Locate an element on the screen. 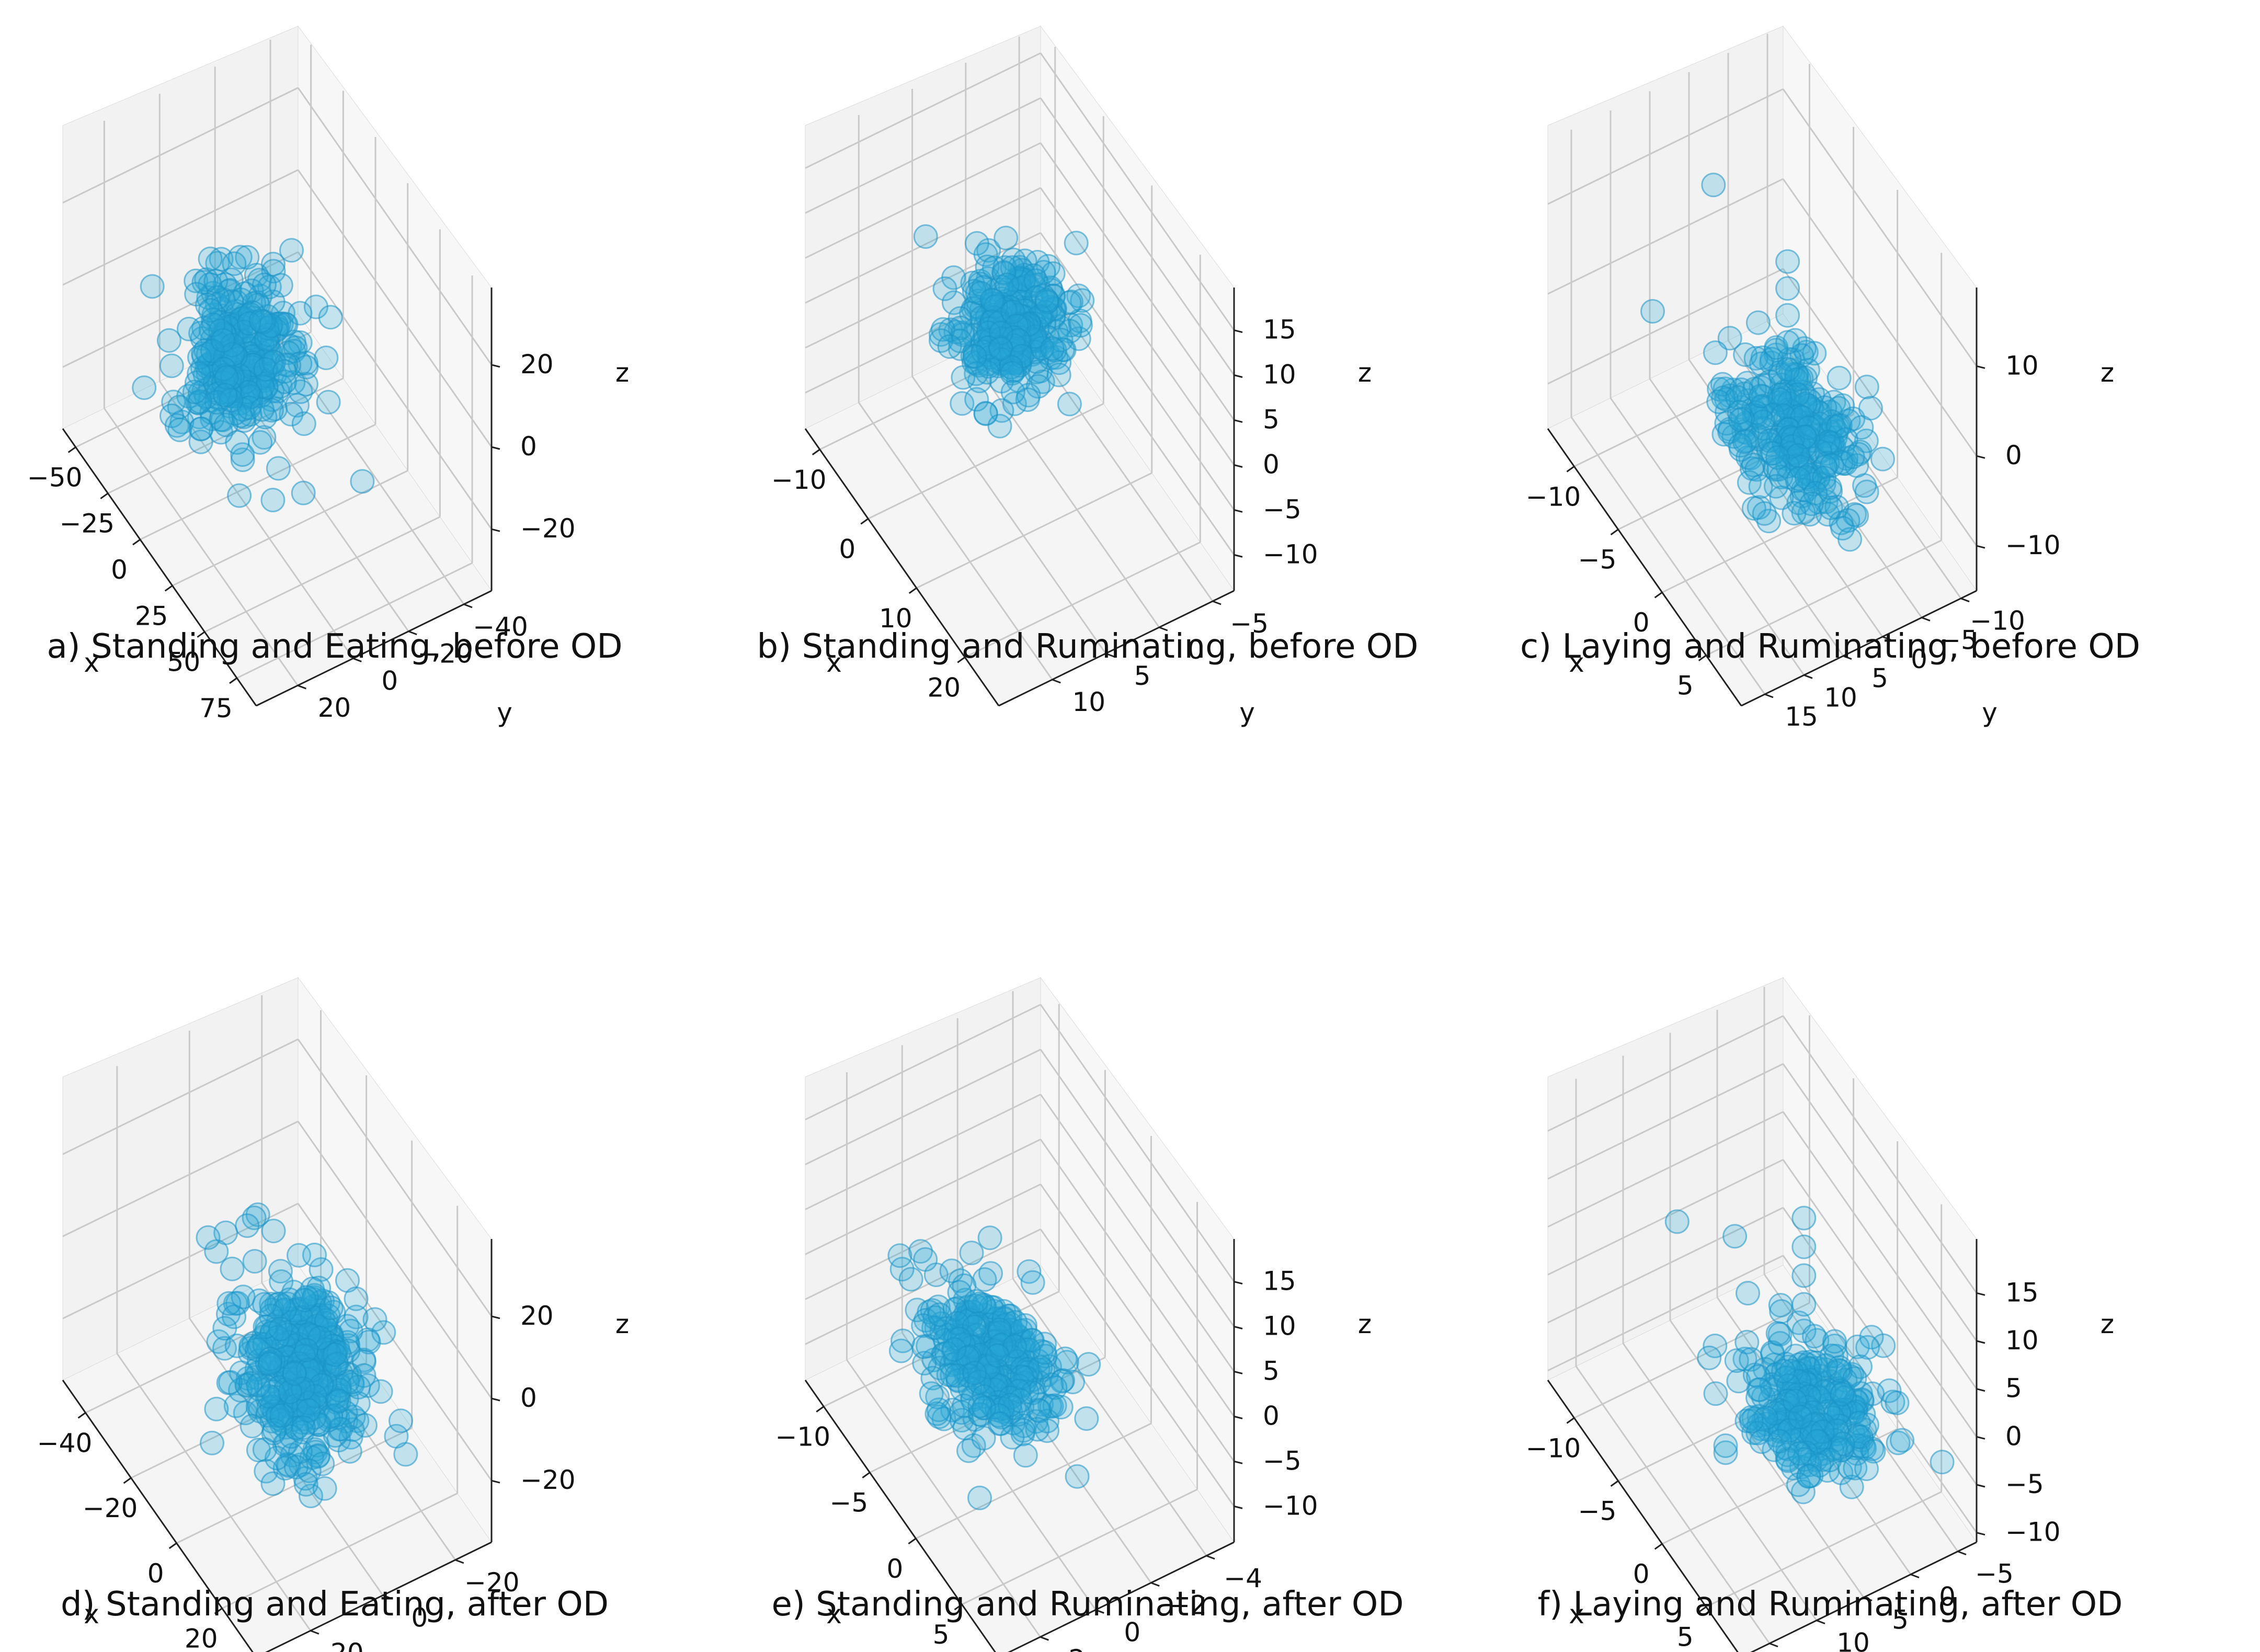 The height and width of the screenshot is (1652, 2260). x-tick-label: −5 is located at coordinates (1597, 560).